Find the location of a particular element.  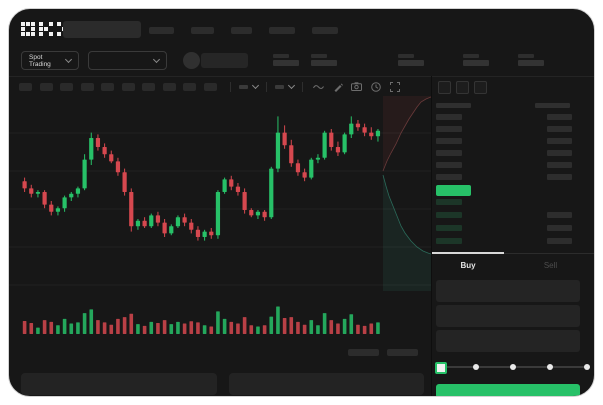

bid-size-bar is located at coordinates (449, 215).